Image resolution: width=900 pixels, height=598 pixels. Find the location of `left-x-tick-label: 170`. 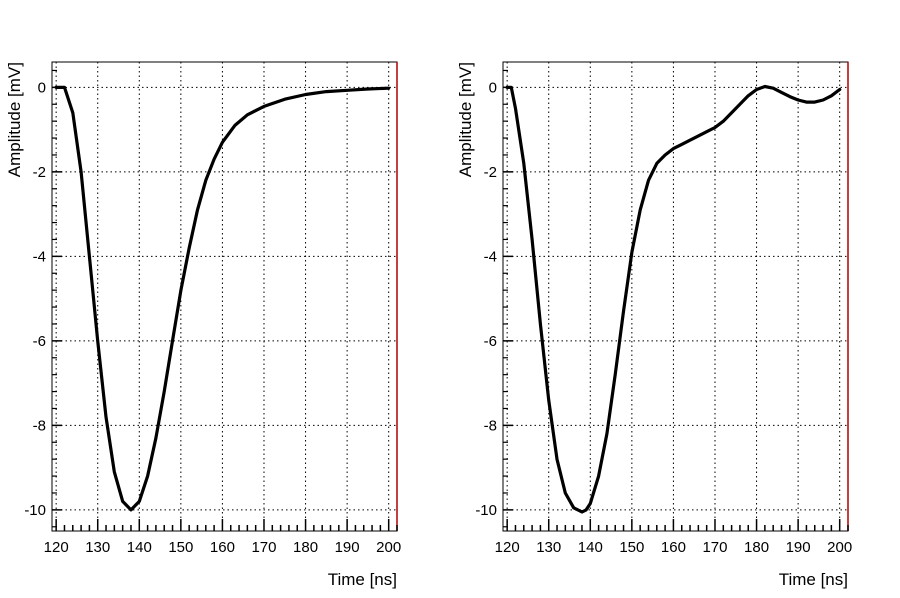

left-x-tick-label: 170 is located at coordinates (263, 547).